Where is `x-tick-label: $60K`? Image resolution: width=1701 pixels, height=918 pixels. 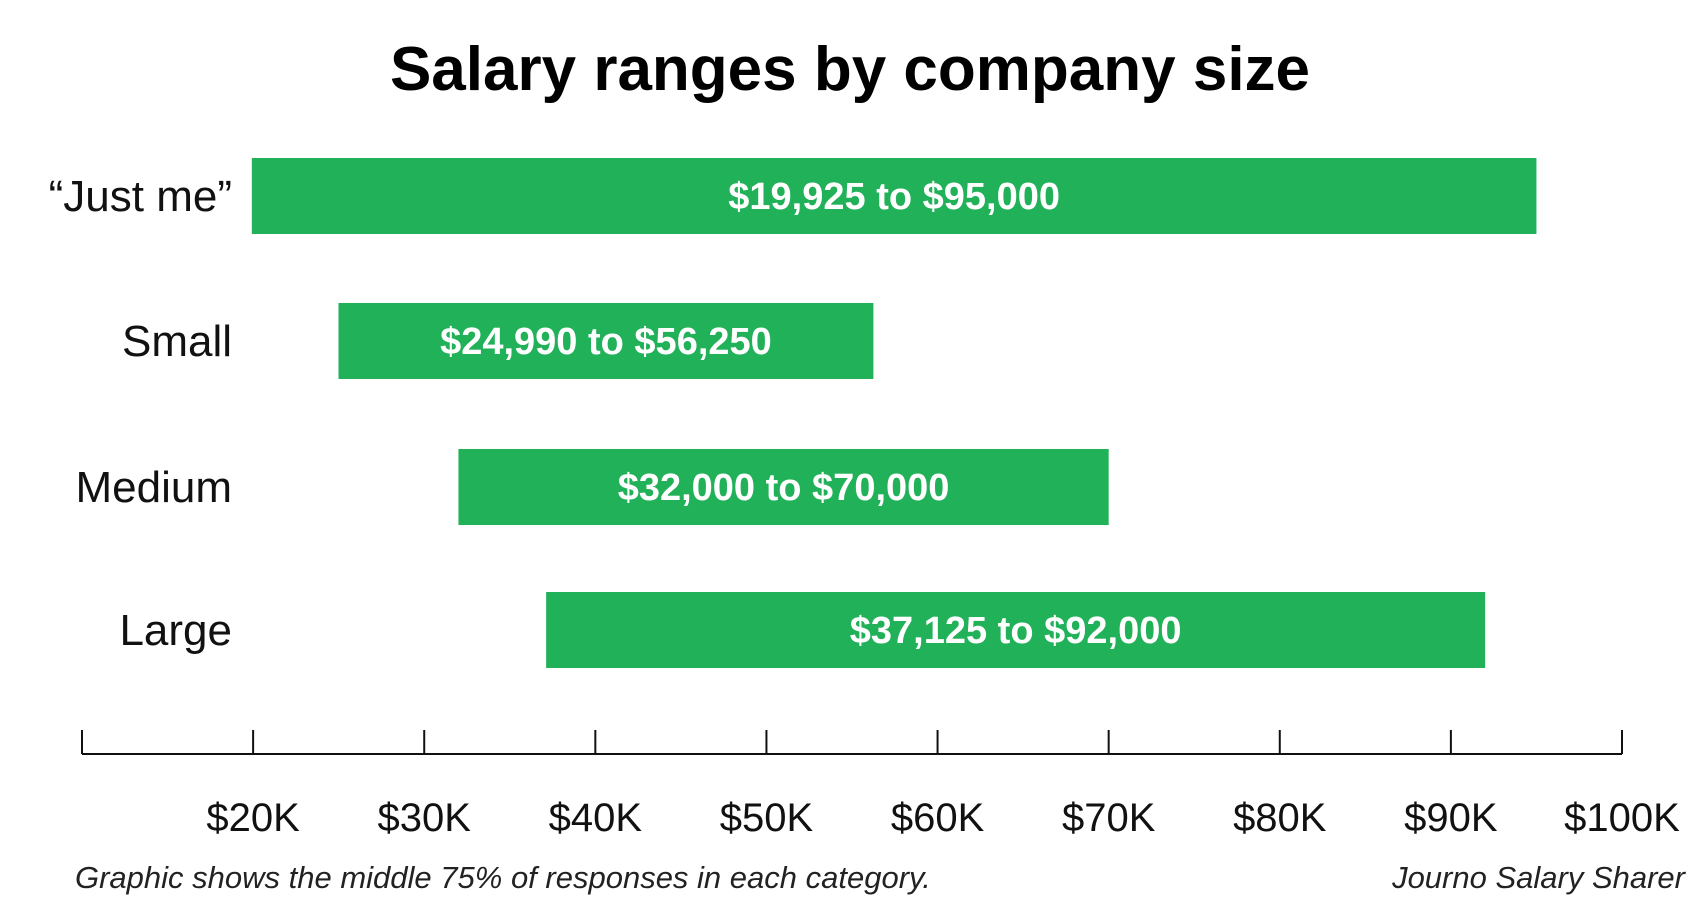
x-tick-label: $60K is located at coordinates (938, 818).